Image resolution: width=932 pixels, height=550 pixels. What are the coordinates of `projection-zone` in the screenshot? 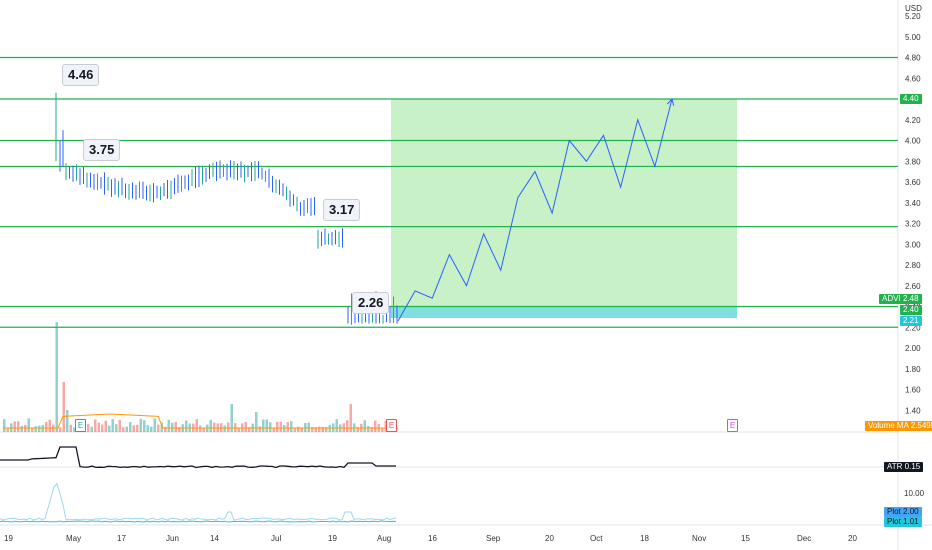 It's located at (564, 208).